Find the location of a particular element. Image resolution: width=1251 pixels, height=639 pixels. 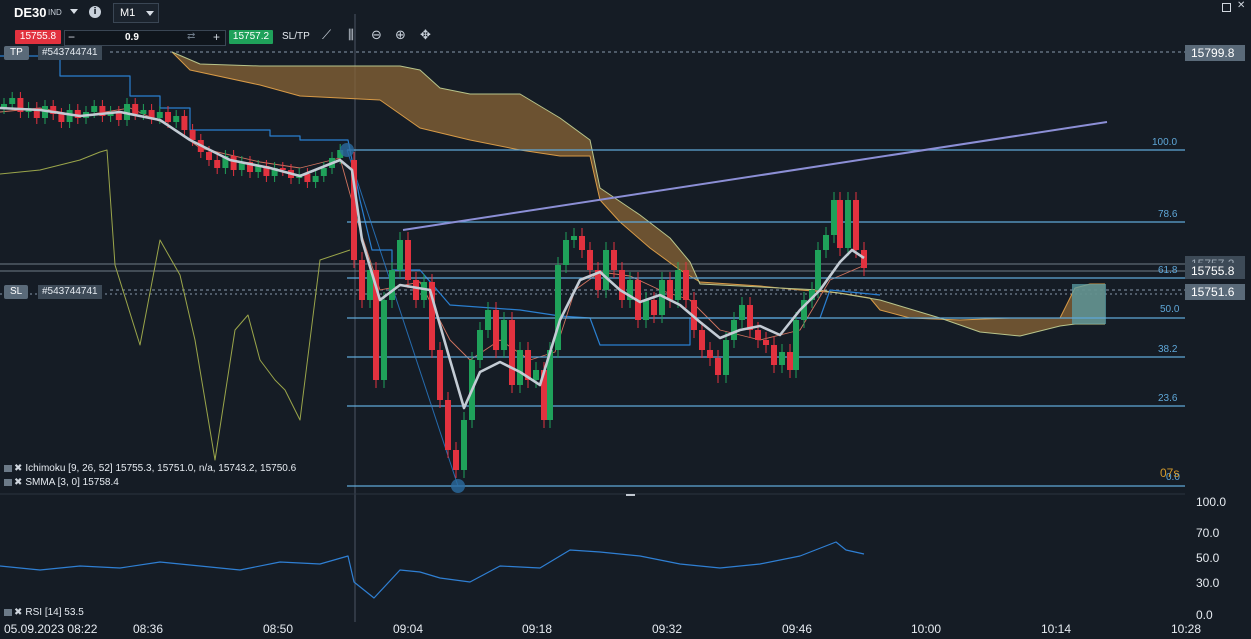

close-icon: ✕ is located at coordinates (1241, 5).